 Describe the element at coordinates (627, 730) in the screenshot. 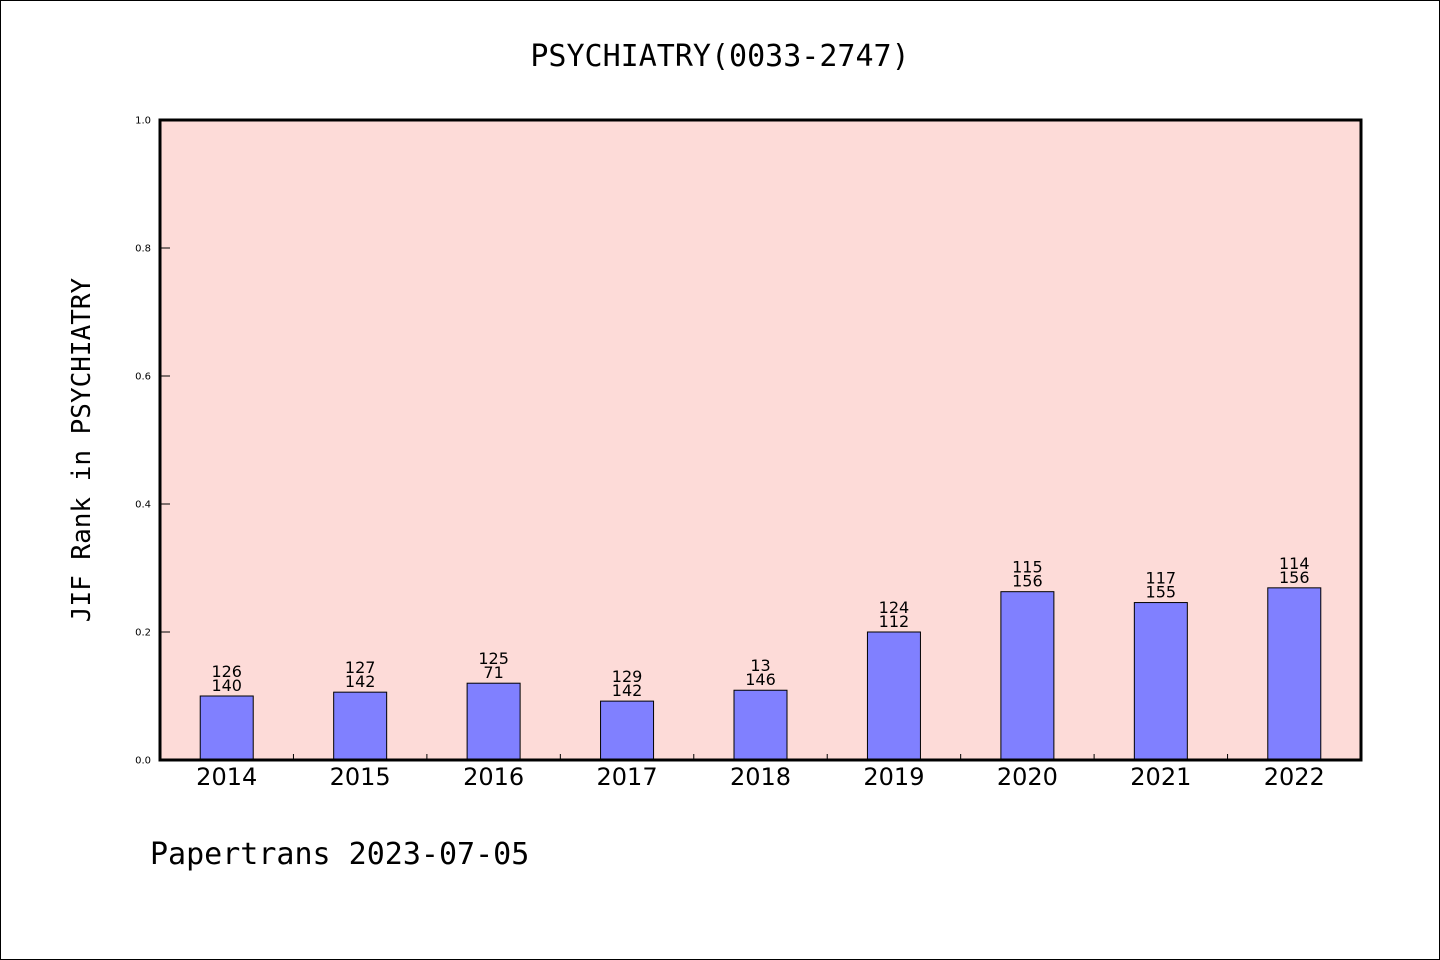

I see `bar-2017` at that location.